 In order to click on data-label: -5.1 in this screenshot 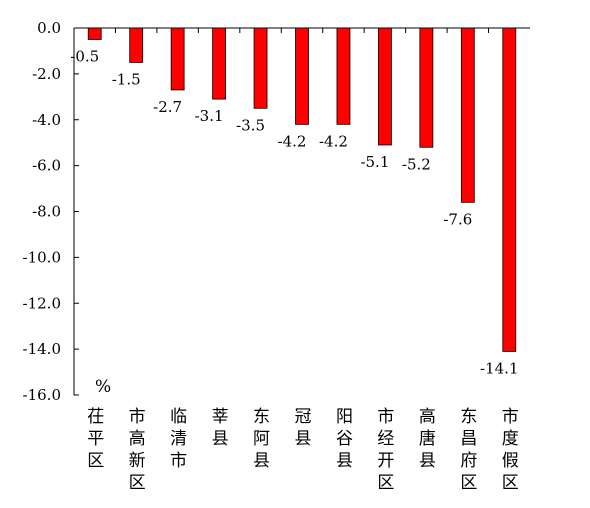, I will do `click(374, 162)`.